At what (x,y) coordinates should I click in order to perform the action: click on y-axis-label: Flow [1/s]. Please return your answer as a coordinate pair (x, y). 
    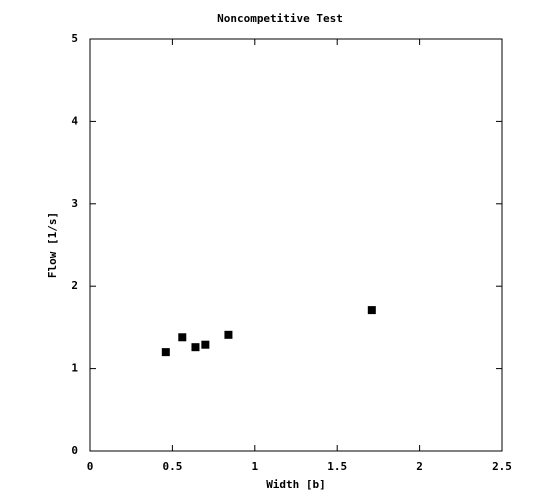
    Looking at the image, I should click on (52, 245).